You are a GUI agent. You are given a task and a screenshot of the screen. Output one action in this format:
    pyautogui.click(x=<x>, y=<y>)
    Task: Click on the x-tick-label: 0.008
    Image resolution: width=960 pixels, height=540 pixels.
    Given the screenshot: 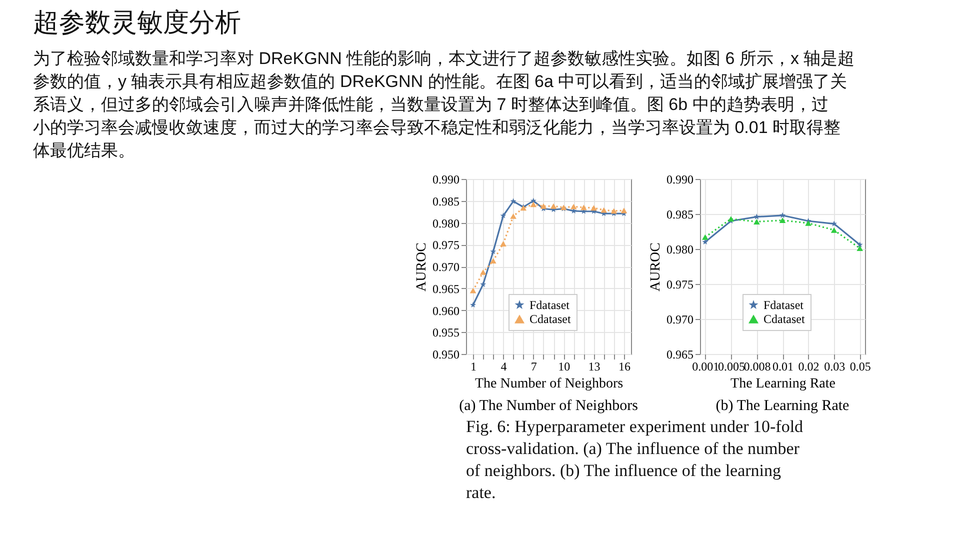 What is the action you would take?
    pyautogui.click(x=757, y=367)
    